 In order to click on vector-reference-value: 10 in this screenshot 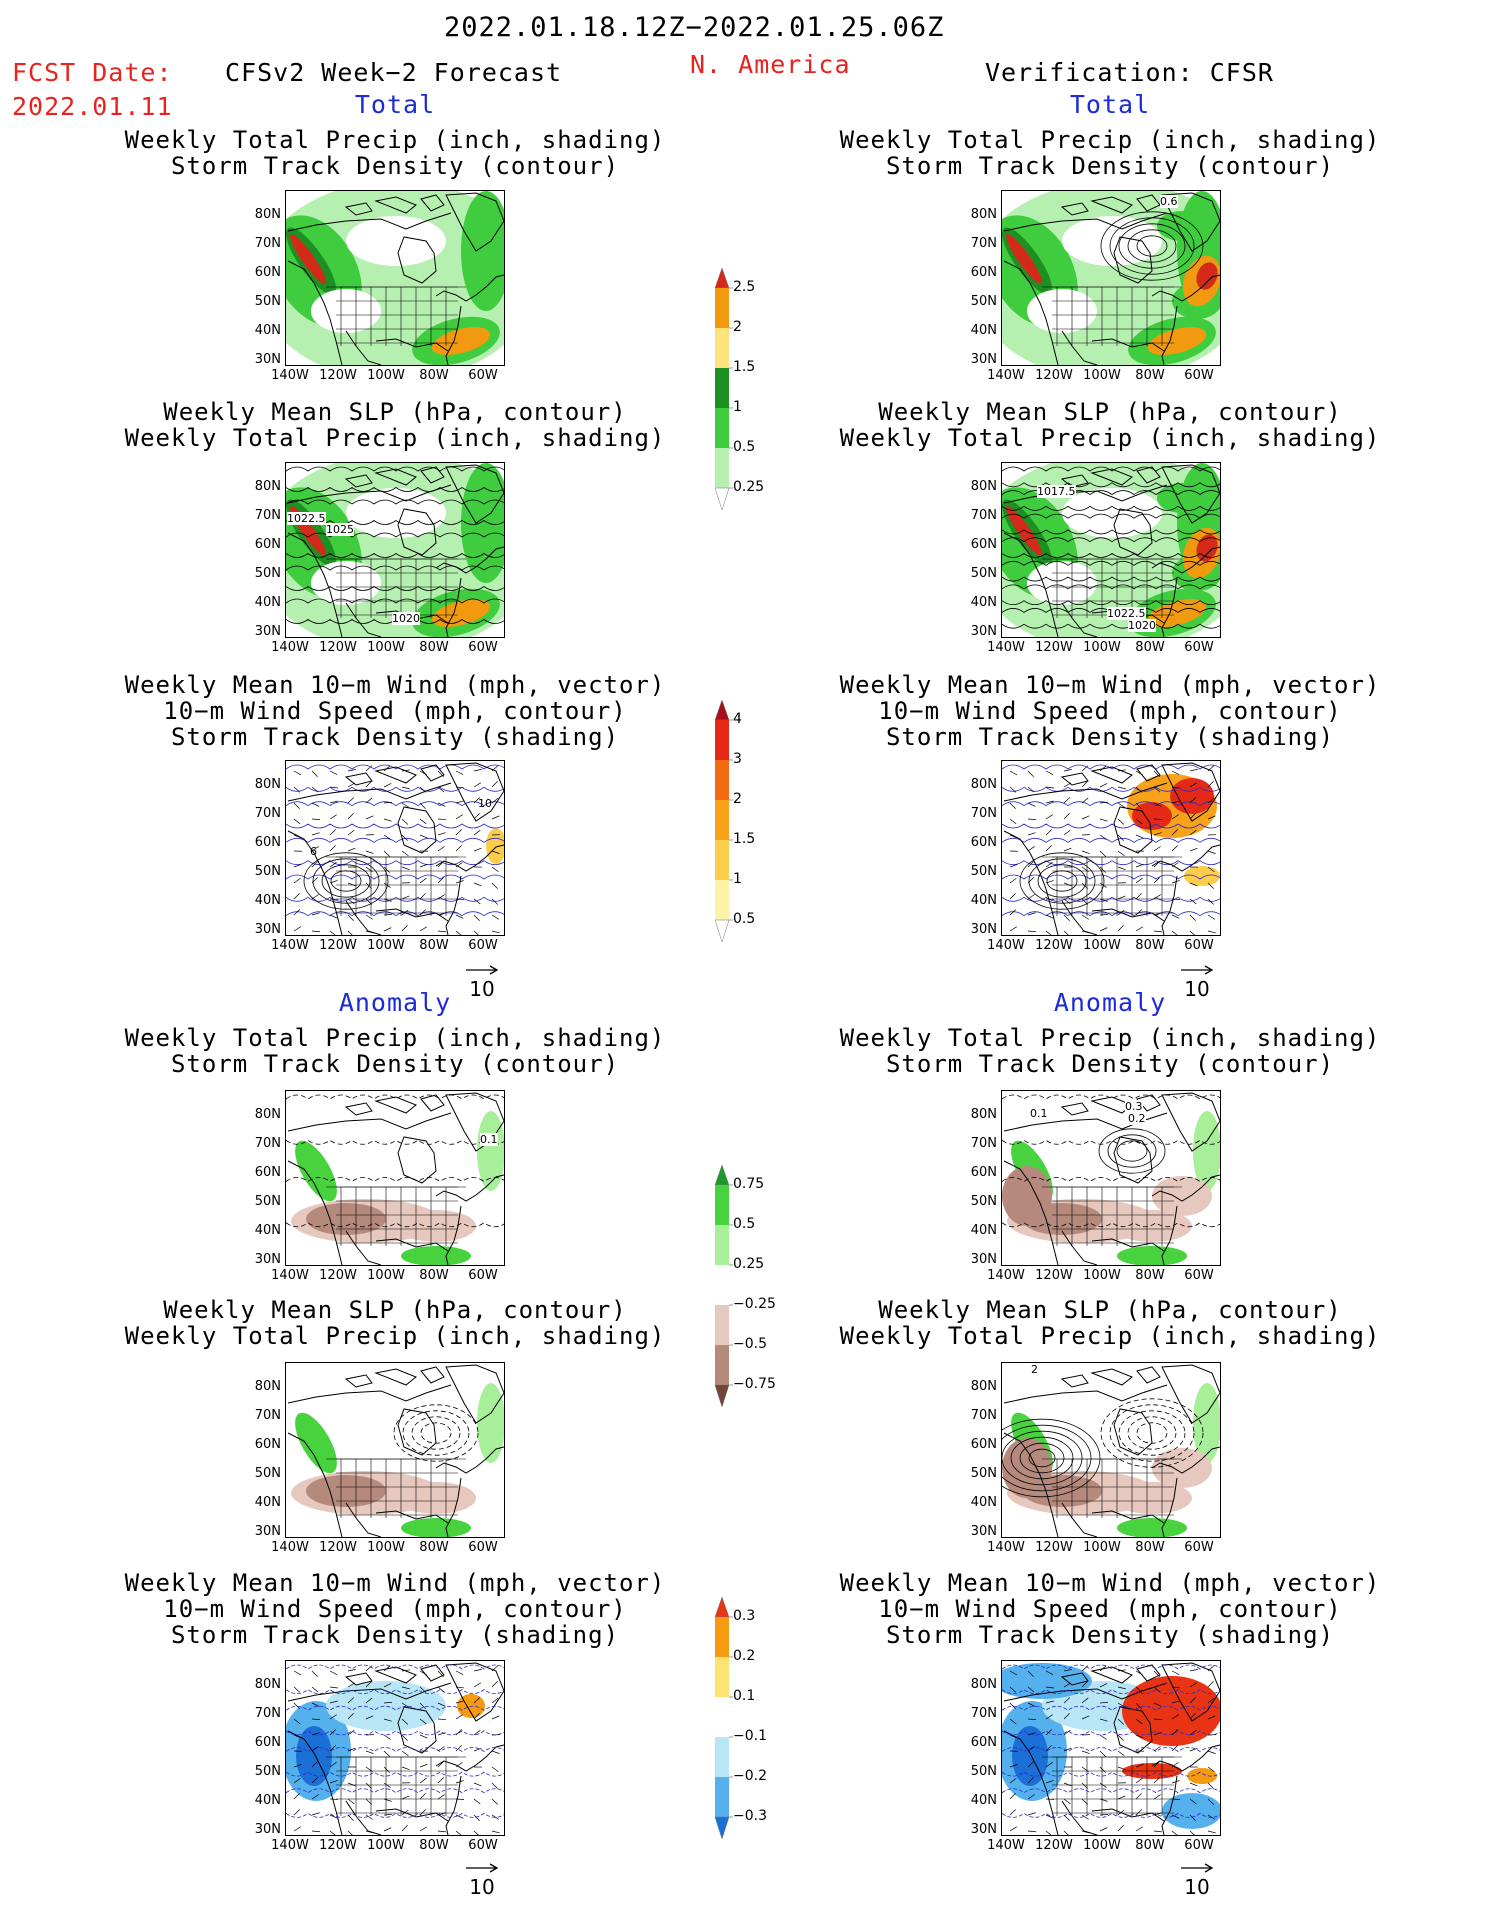, I will do `click(482, 1887)`.